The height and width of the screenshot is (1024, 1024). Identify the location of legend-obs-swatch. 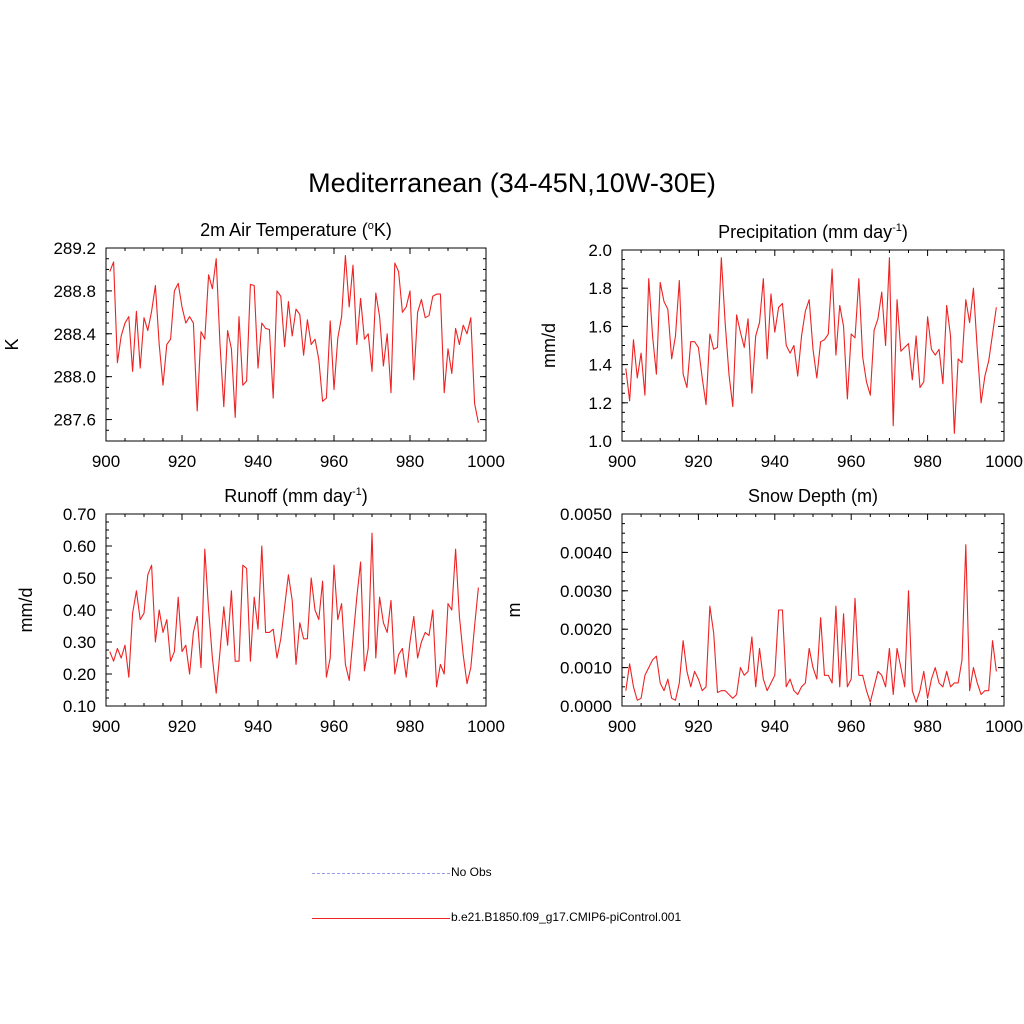
(381, 873).